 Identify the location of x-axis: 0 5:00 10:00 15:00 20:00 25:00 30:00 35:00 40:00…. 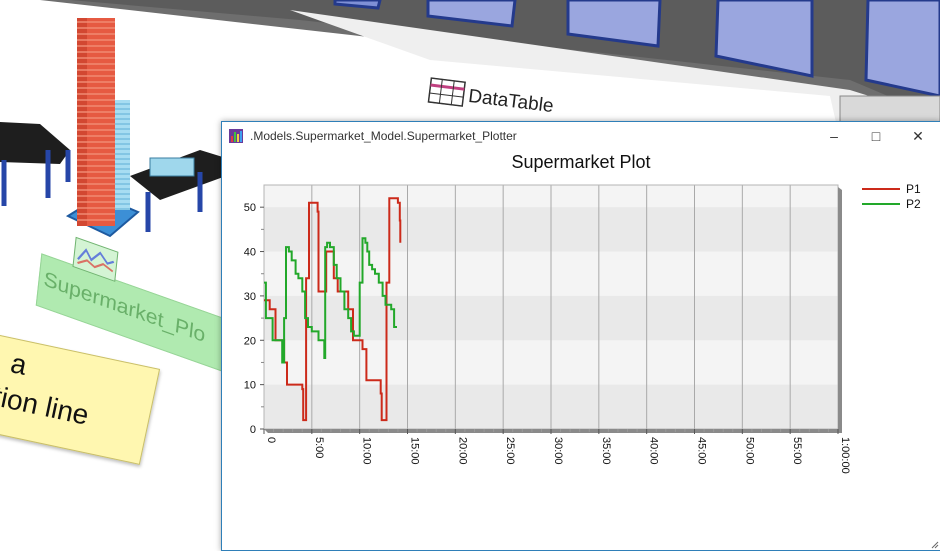
(557, 451).